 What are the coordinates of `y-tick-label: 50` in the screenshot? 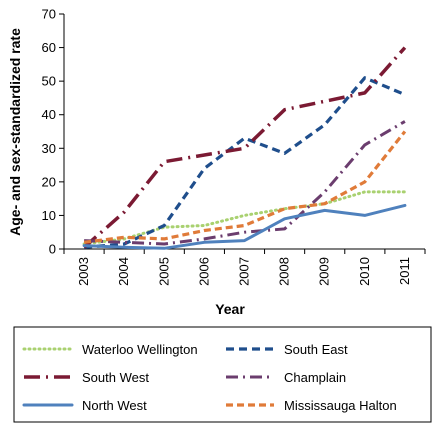 It's located at (49, 81).